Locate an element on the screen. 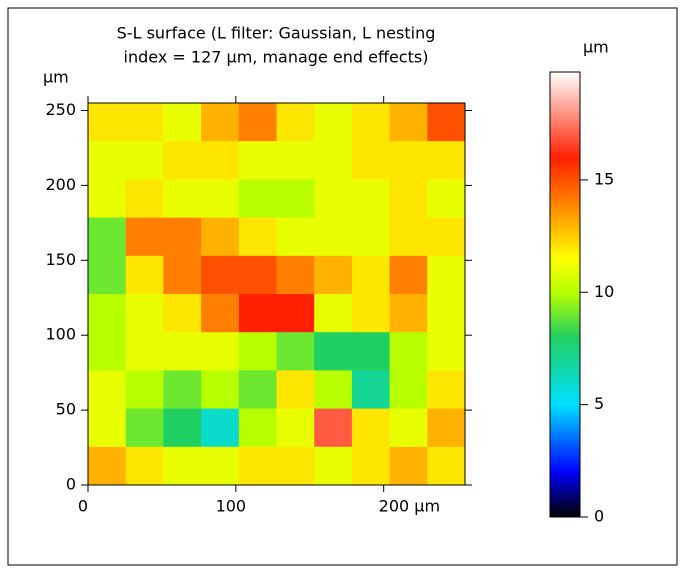  y-tick-label: 50 is located at coordinates (66, 409).